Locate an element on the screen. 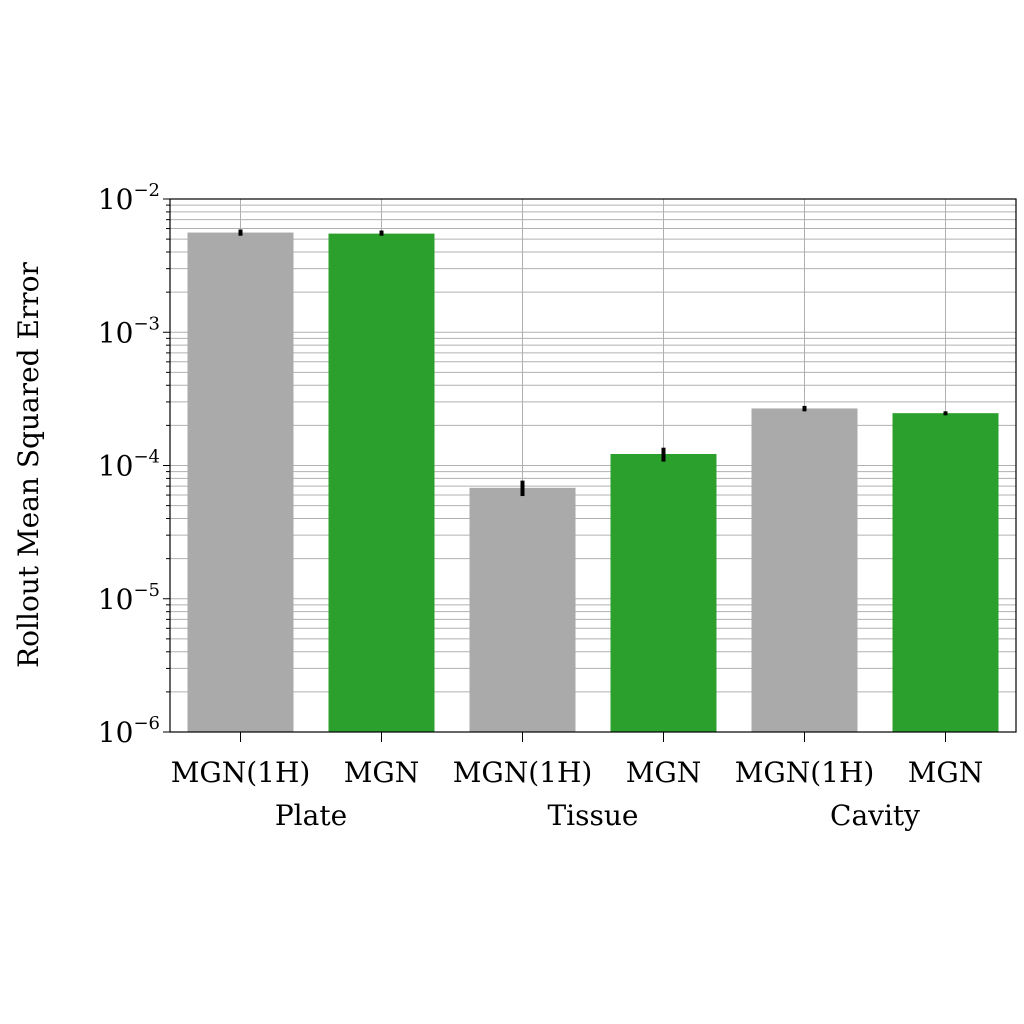 This screenshot has height=1024, width=1024. bar-tissue-mgn is located at coordinates (663, 592).